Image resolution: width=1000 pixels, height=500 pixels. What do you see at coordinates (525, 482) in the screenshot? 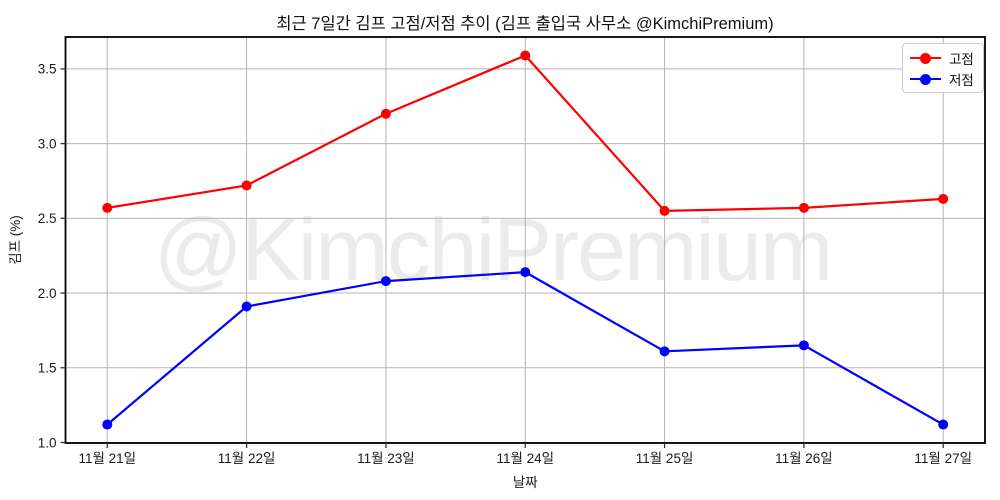
I see `x-axis-label: 날짜` at bounding box center [525, 482].